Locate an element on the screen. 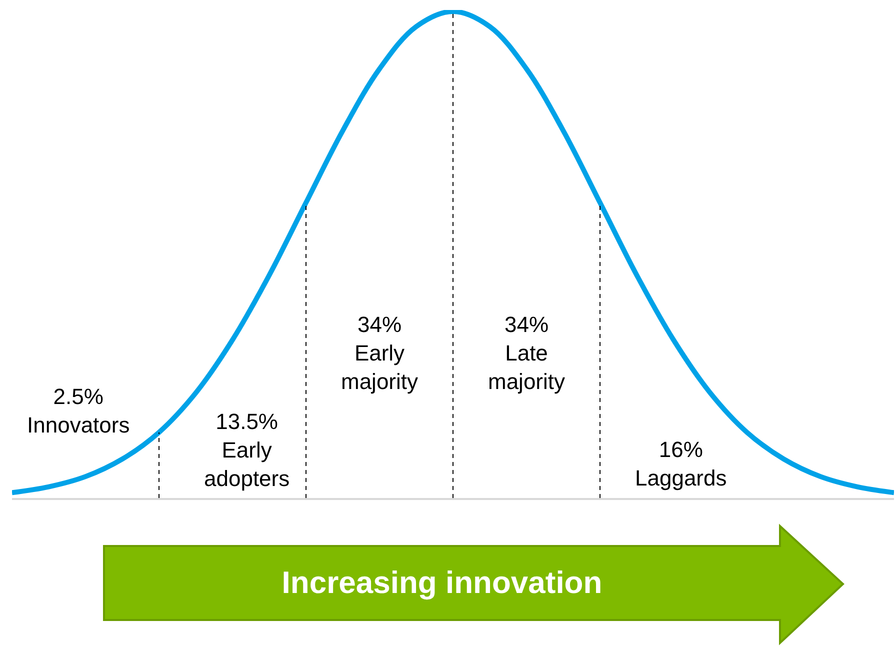 The image size is (896, 648). annotation: 34% Early majority is located at coordinates (379, 353).